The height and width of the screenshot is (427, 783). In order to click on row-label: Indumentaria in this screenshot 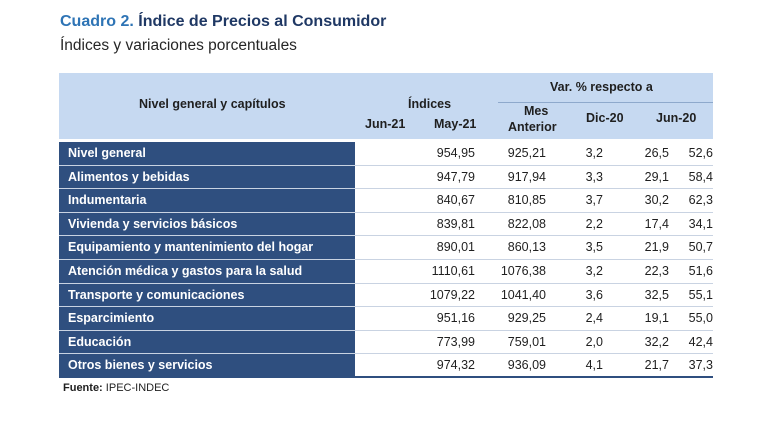, I will do `click(207, 200)`.